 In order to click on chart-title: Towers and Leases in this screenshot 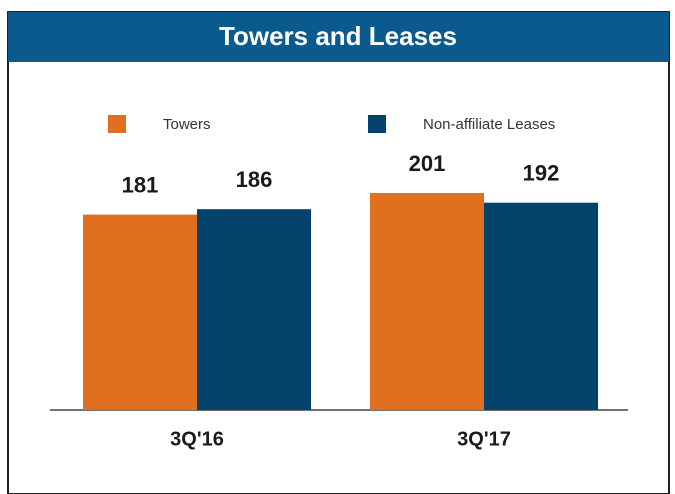, I will do `click(338, 36)`.